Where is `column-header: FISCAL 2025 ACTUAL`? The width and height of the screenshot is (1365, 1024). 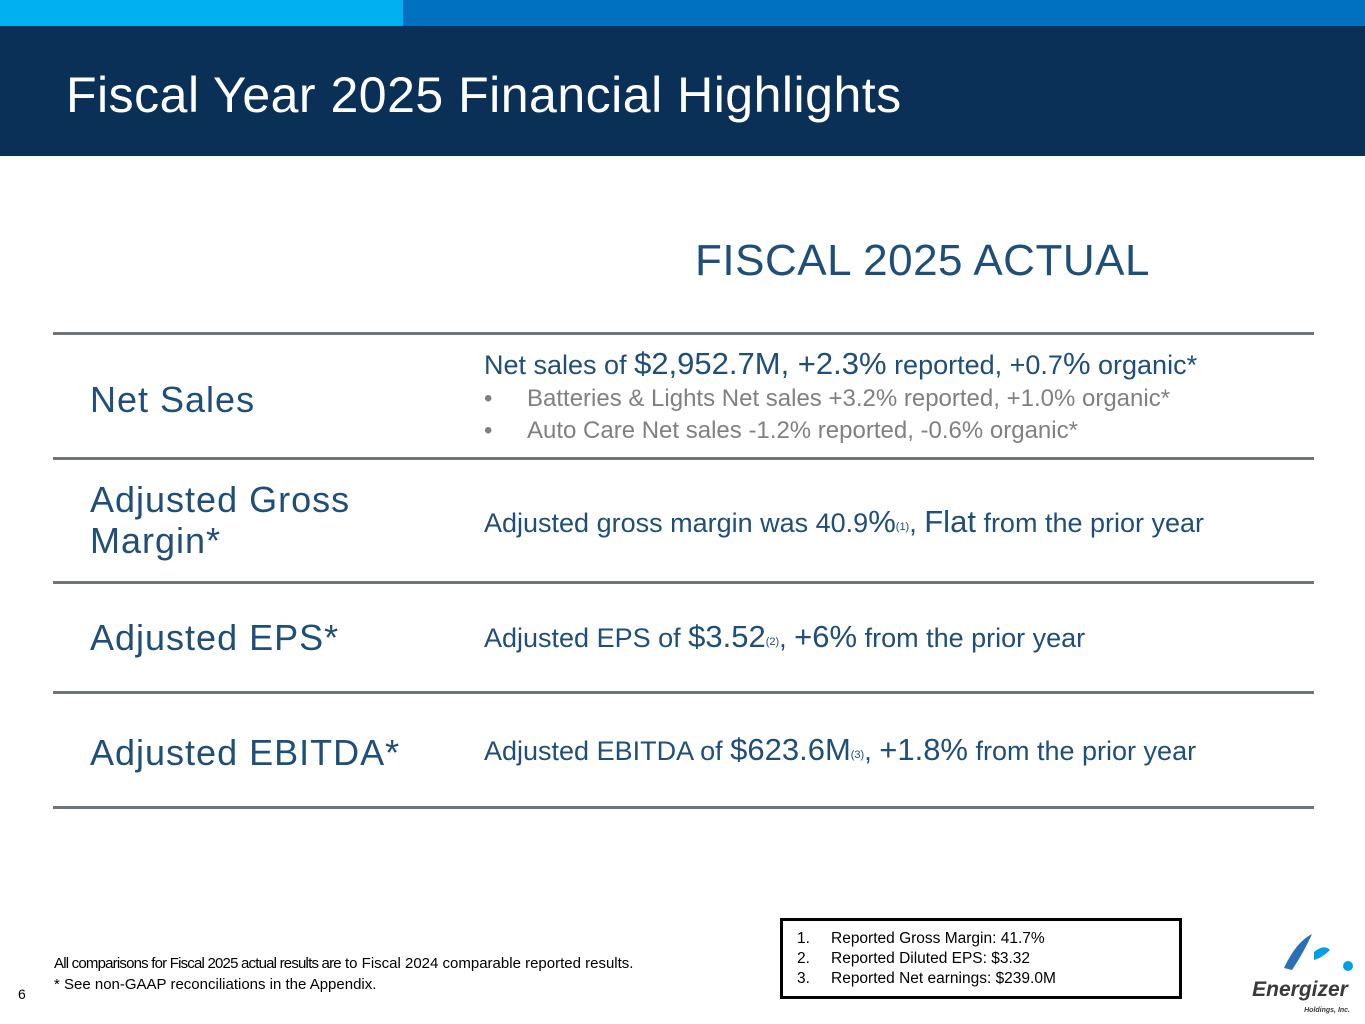 column-header: FISCAL 2025 ACTUAL is located at coordinates (922, 260).